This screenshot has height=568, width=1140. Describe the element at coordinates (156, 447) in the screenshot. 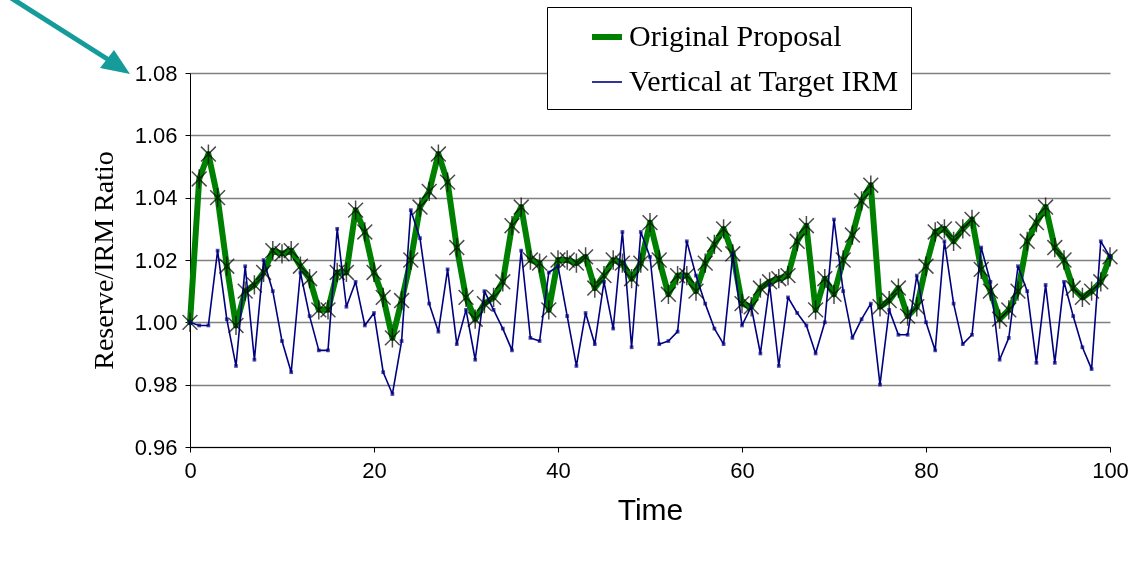

I see `y-tick-label: 0.96` at that location.